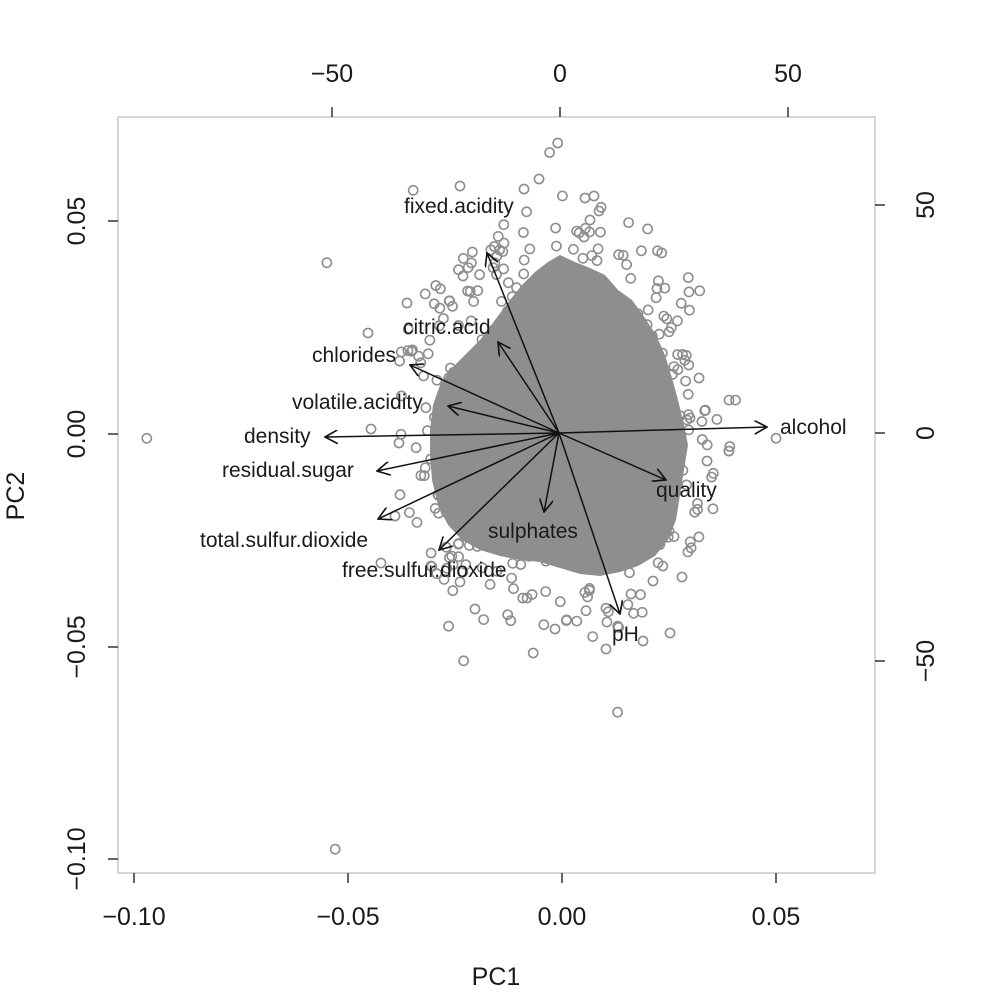 The height and width of the screenshot is (1000, 993). I want to click on x-tick-label: −0.10, so click(133, 917).